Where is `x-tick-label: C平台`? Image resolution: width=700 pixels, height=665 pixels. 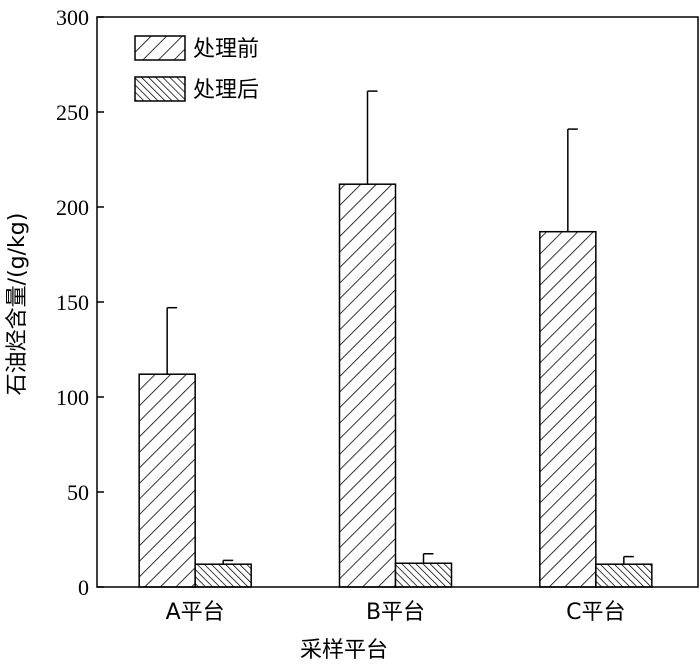
x-tick-label: C平台 is located at coordinates (595, 612).